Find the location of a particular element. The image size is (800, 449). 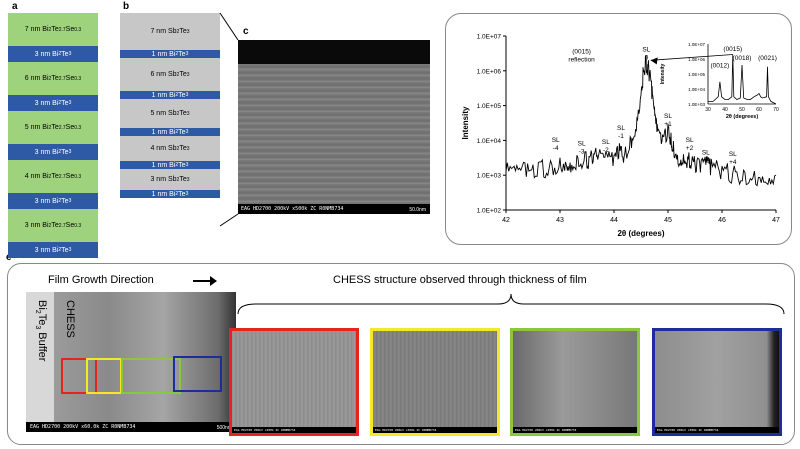

layer-text: 3 nm Sb is located at coordinates (163, 179).